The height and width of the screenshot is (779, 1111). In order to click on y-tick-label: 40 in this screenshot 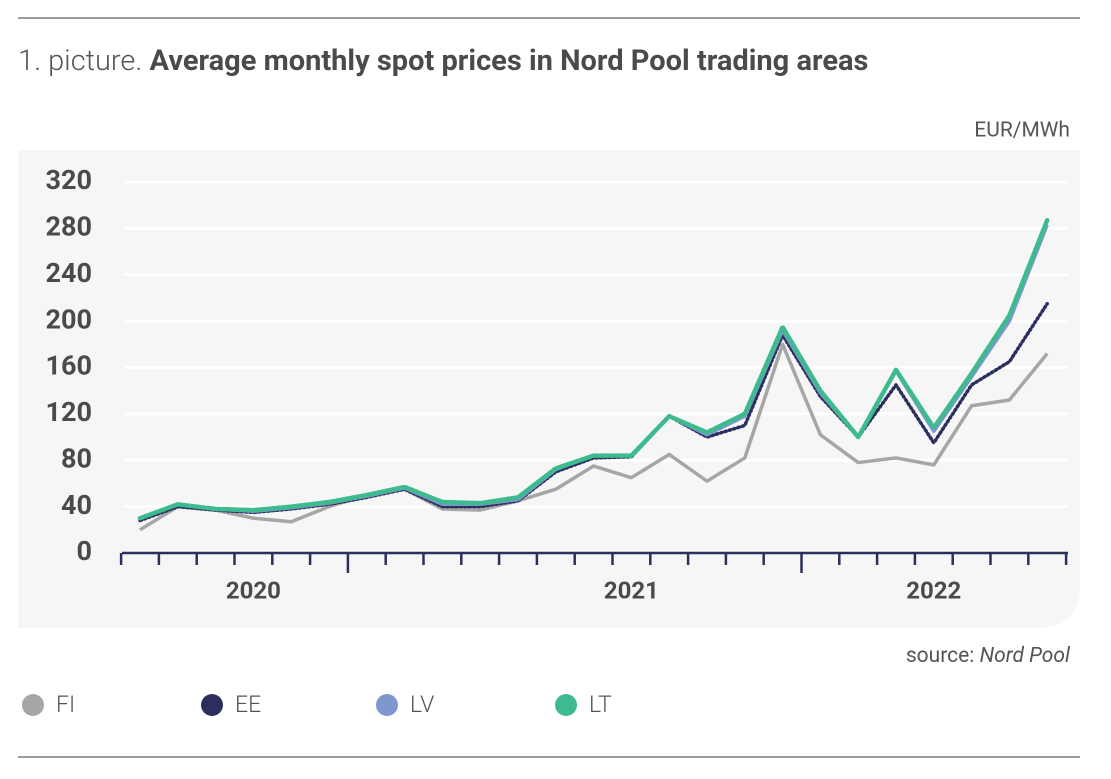, I will do `click(76, 505)`.